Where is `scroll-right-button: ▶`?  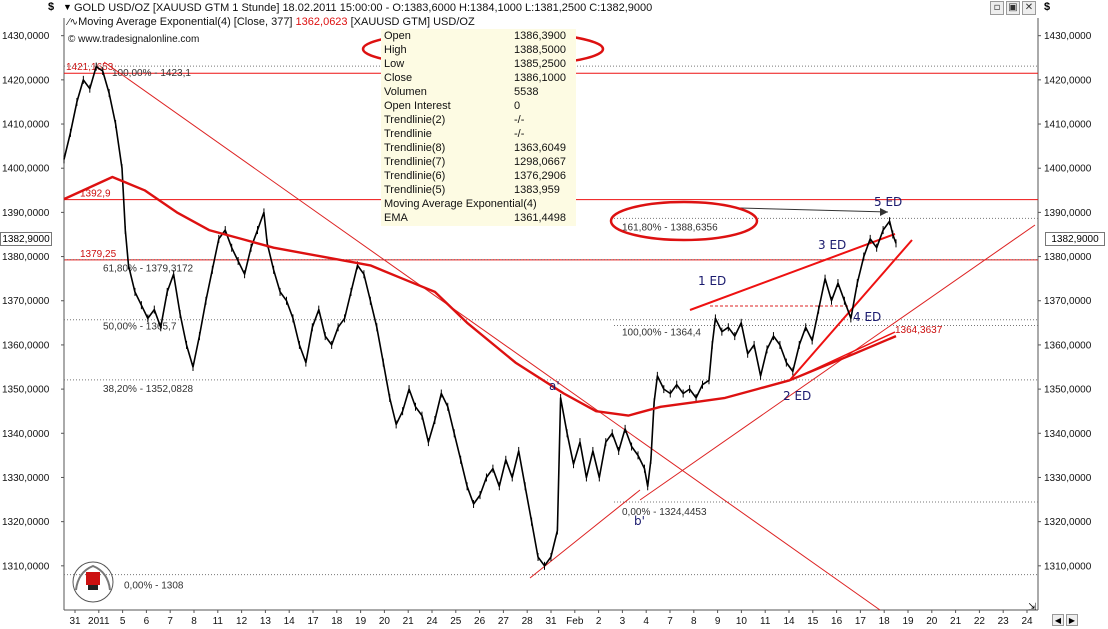
scroll-right-button: ▶ is located at coordinates (1072, 620).